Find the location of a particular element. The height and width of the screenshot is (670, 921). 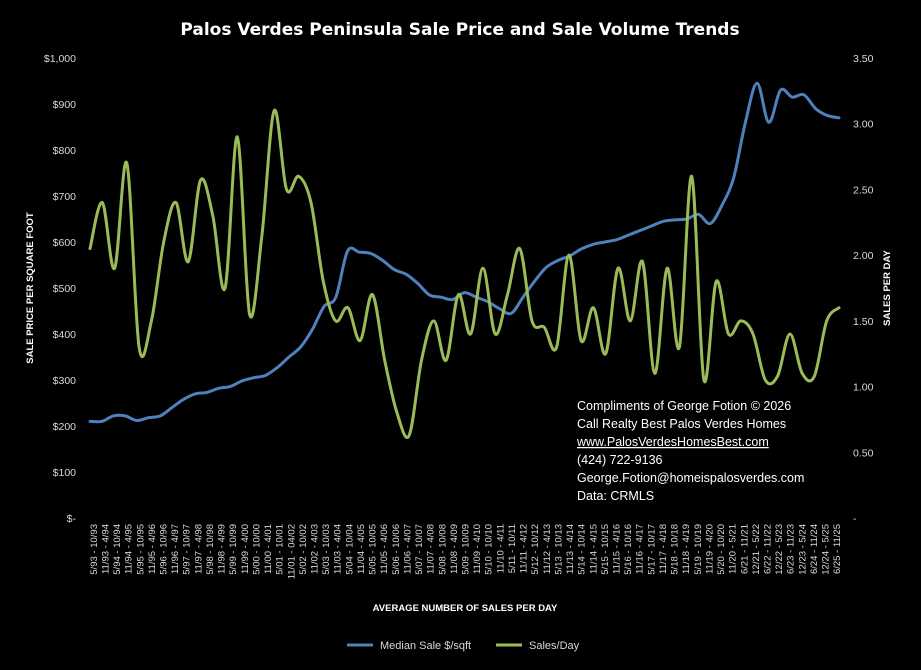

y-axis-left-label: SALE PRICE PER SQUARE FOOT is located at coordinates (30, 288).